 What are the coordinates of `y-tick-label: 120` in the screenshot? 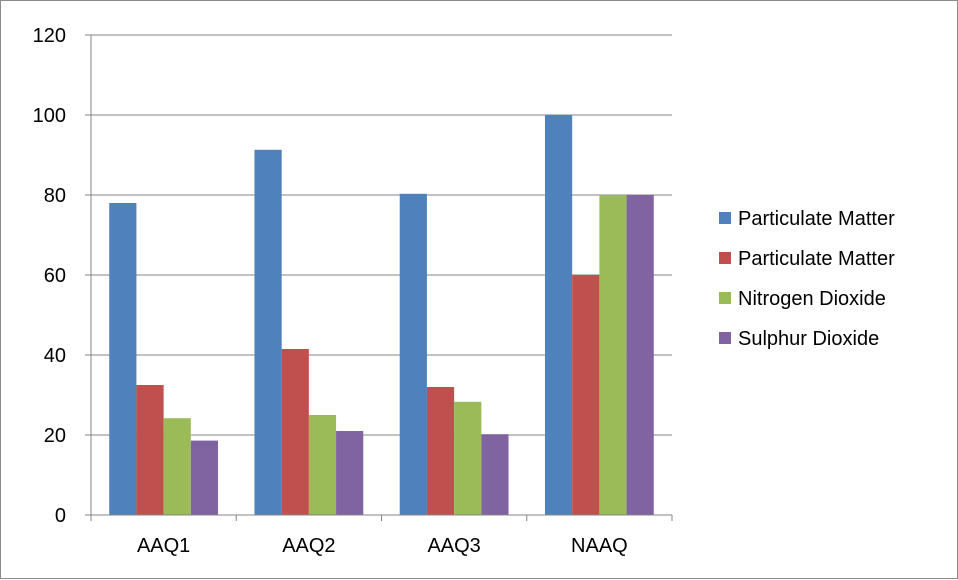 It's located at (49, 36).